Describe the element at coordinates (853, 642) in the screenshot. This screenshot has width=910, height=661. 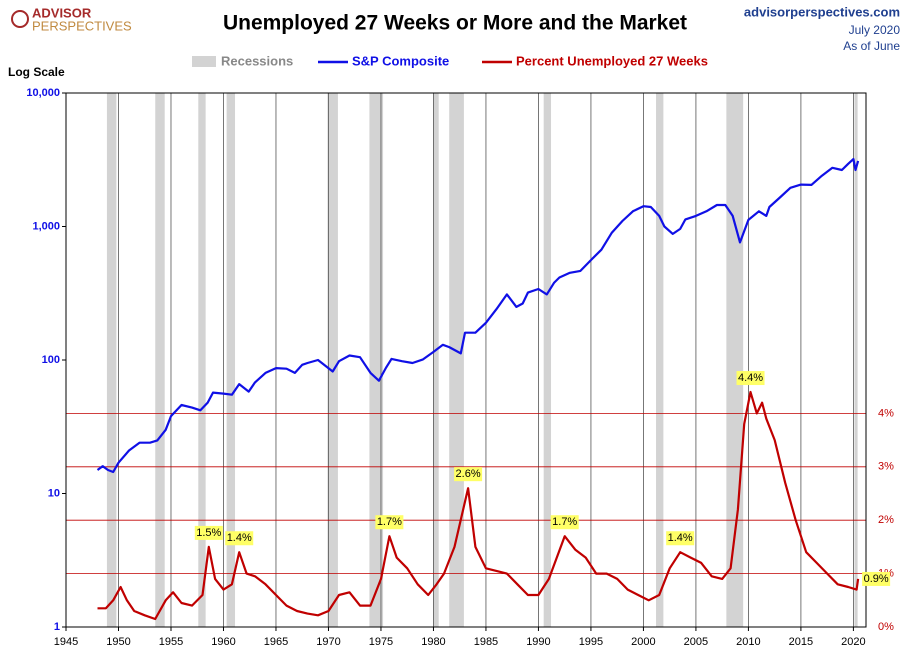
I see `x-tick-label: 2020` at that location.